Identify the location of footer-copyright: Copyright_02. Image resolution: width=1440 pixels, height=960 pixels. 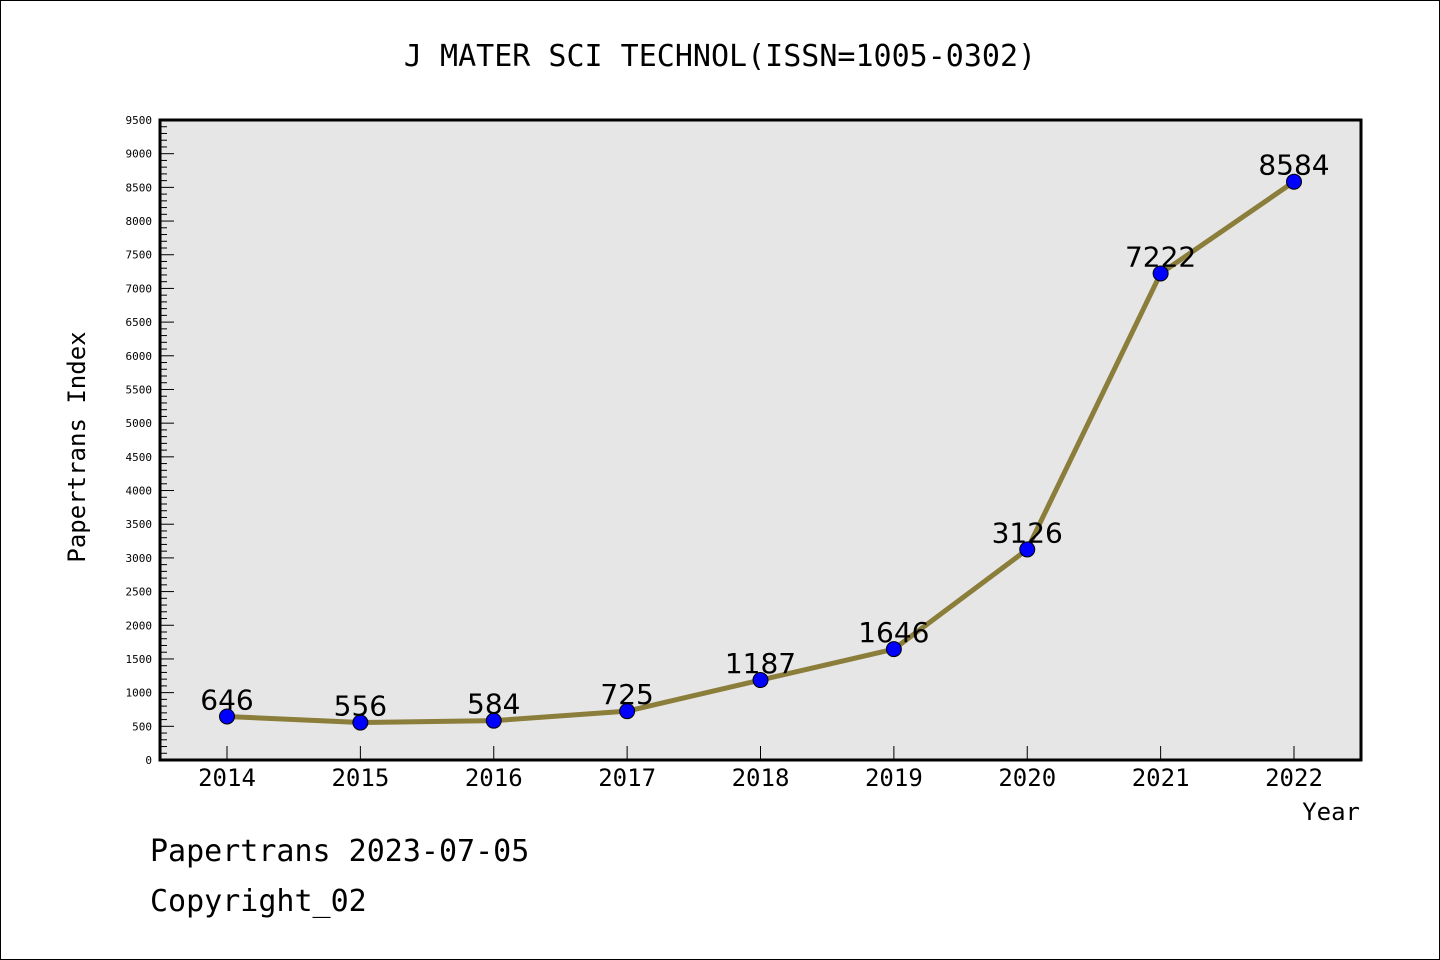
(258, 901).